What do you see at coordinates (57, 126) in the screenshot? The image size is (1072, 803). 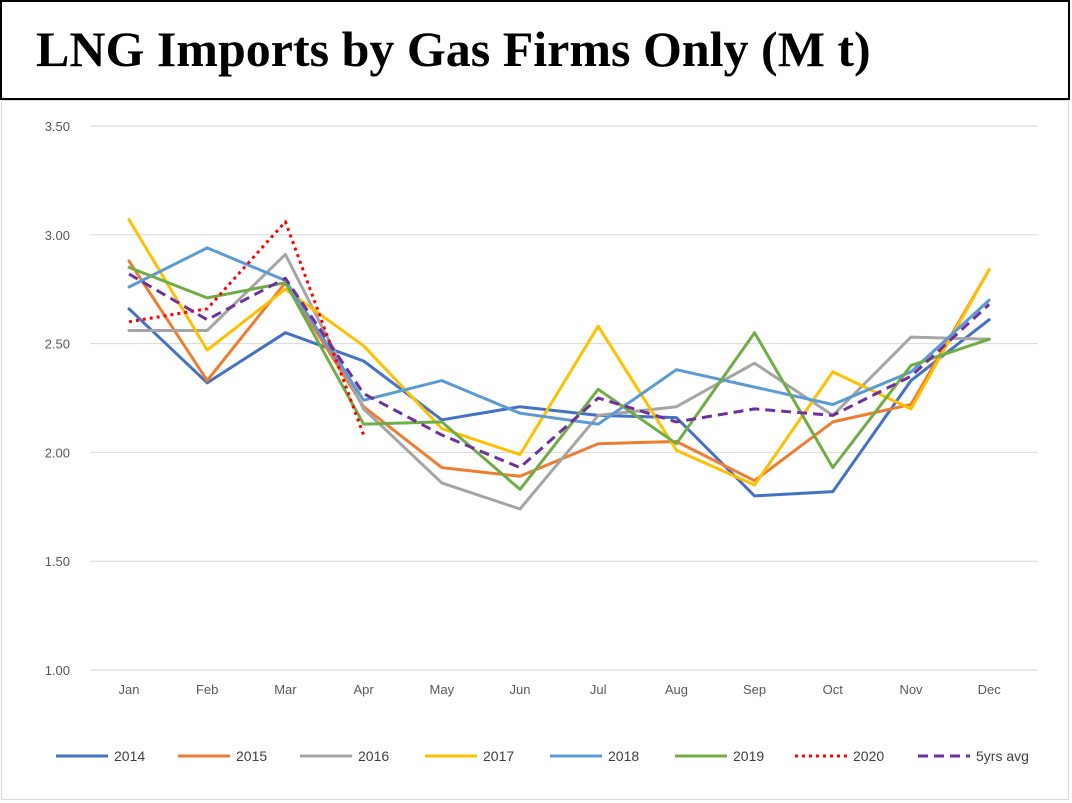 I see `y-tick-label: 3.50` at bounding box center [57, 126].